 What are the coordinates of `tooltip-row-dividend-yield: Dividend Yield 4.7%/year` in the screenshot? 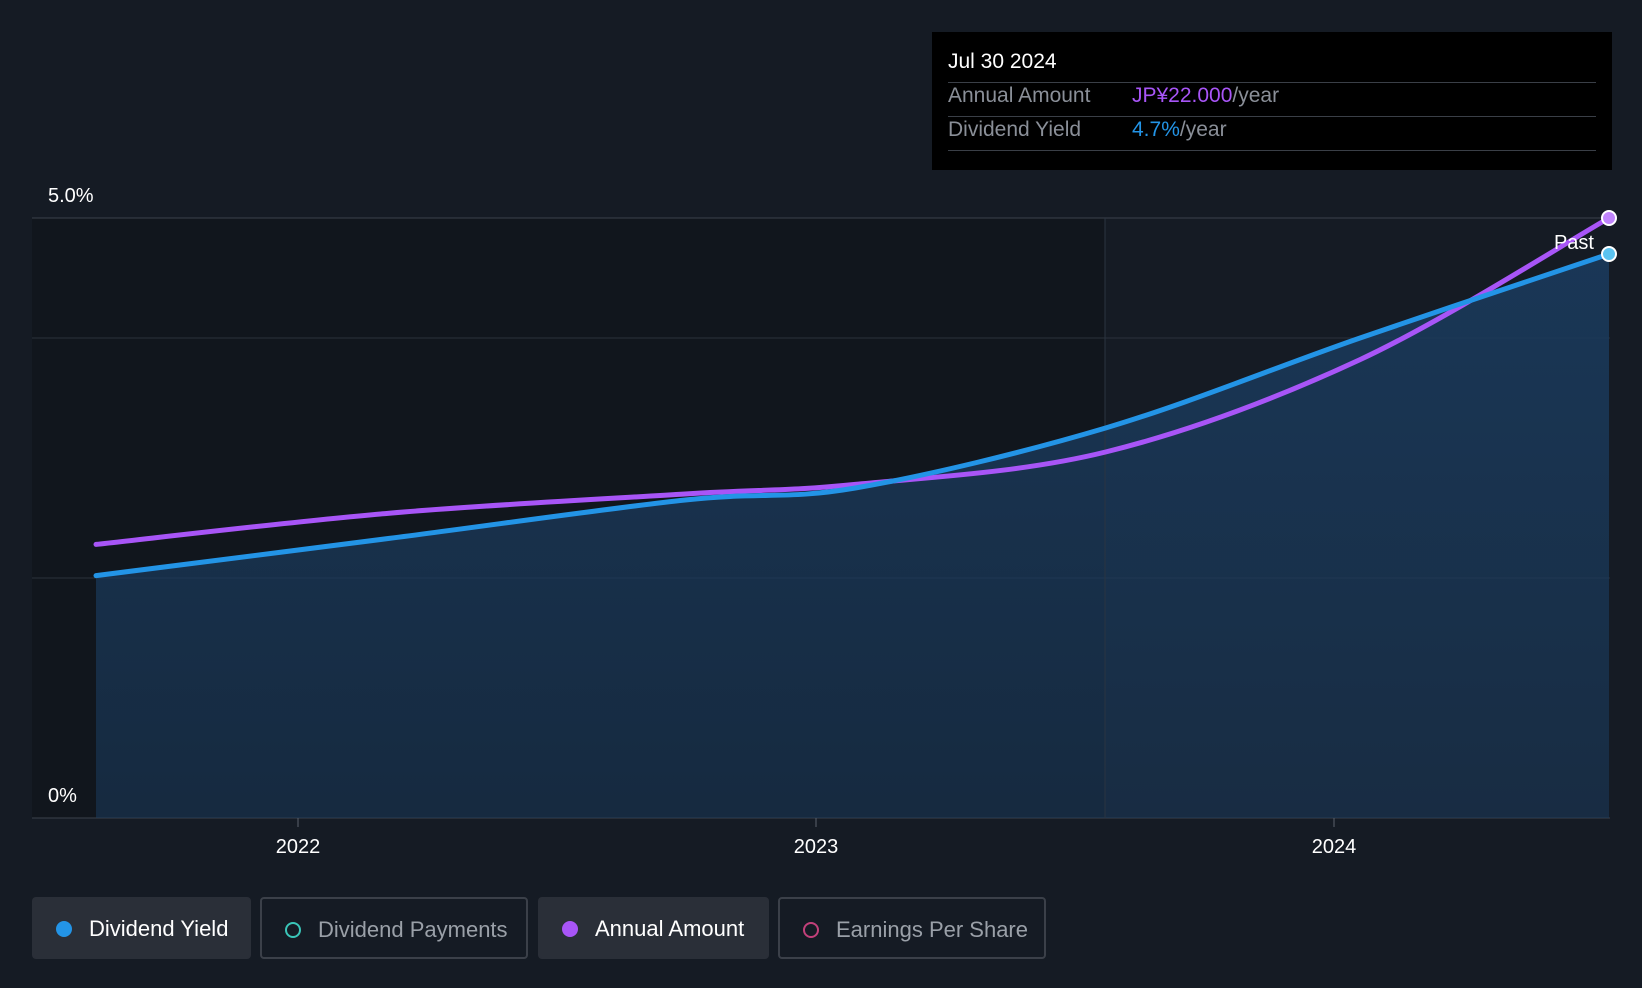 It's located at (1272, 133).